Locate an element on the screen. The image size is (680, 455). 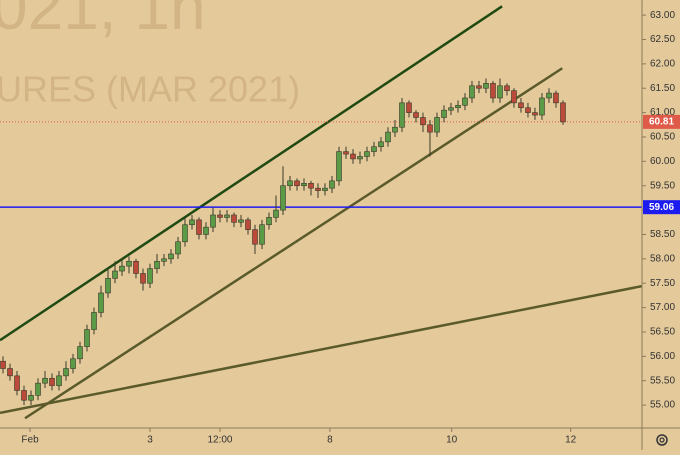
gear-hub is located at coordinates (662, 440).